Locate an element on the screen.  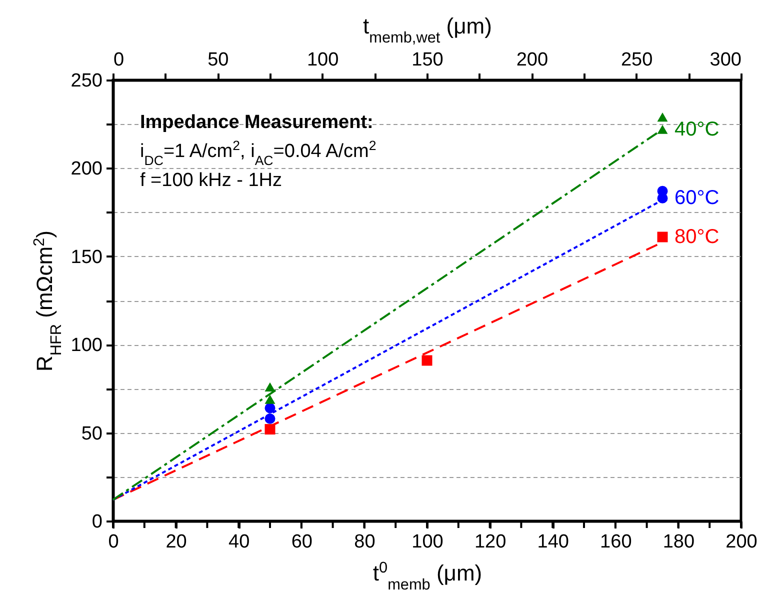
x2-tick-label: 100 is located at coordinates (322, 60).